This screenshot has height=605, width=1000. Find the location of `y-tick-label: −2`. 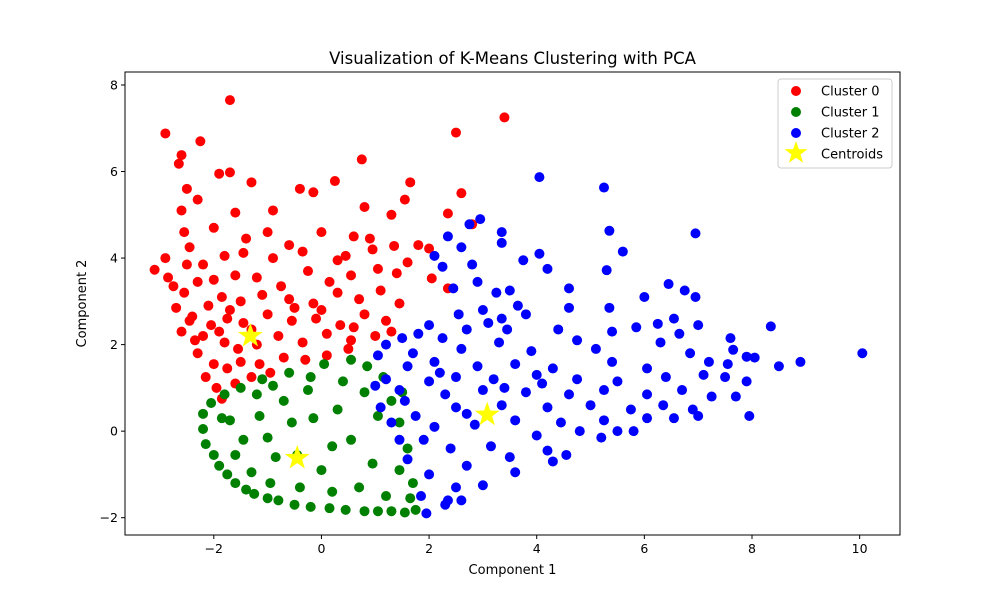

y-tick-label: −2 is located at coordinates (109, 517).